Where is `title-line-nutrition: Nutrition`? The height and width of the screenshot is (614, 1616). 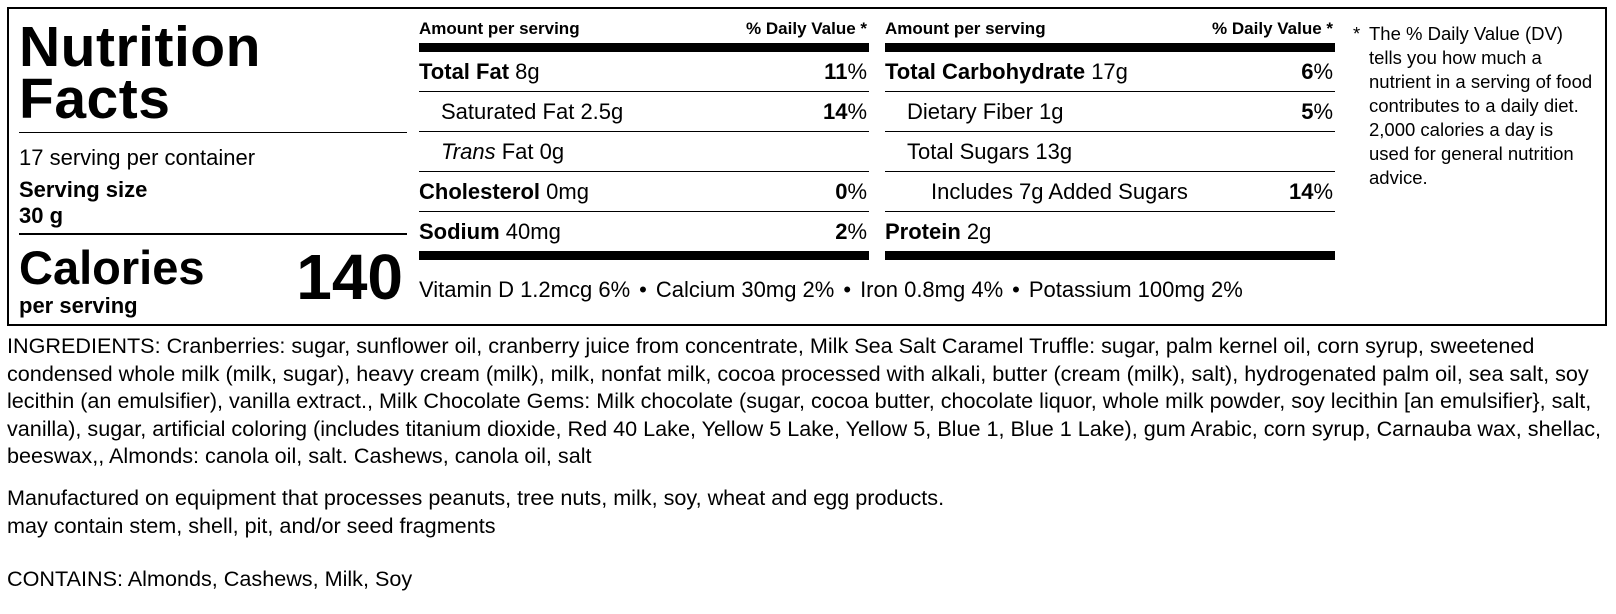 title-line-nutrition: Nutrition is located at coordinates (140, 47).